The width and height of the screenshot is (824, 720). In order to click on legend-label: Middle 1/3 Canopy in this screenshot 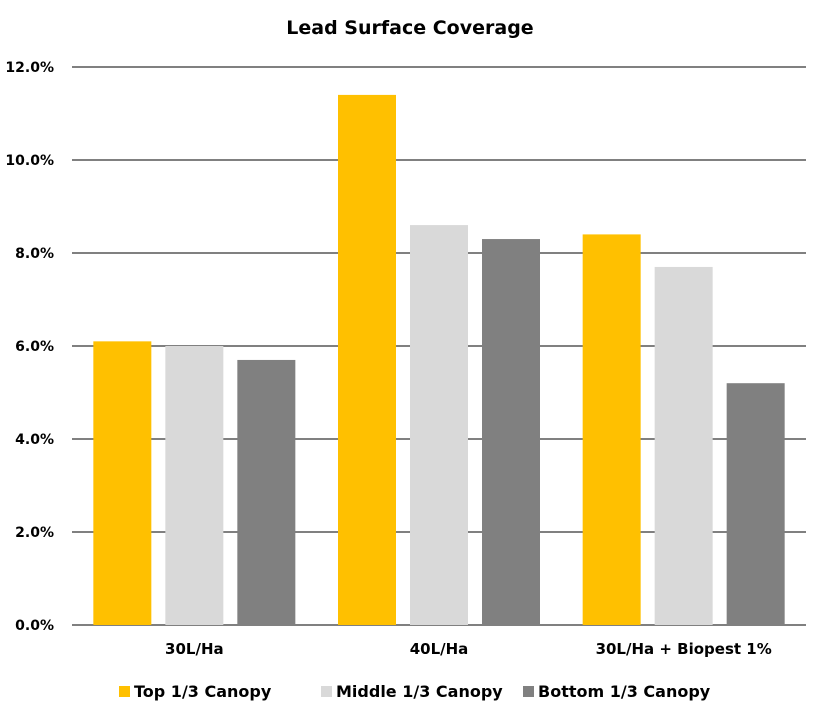, I will do `click(419, 691)`.